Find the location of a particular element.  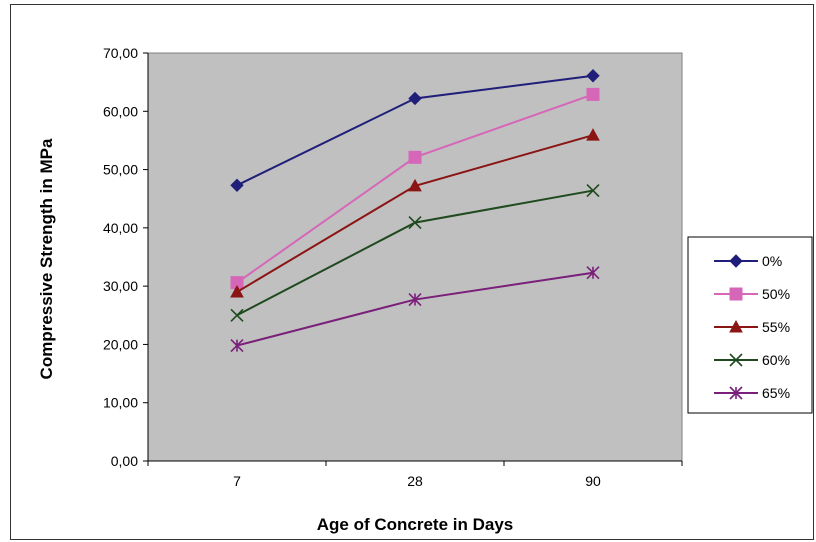

legend-box is located at coordinates (750, 325).